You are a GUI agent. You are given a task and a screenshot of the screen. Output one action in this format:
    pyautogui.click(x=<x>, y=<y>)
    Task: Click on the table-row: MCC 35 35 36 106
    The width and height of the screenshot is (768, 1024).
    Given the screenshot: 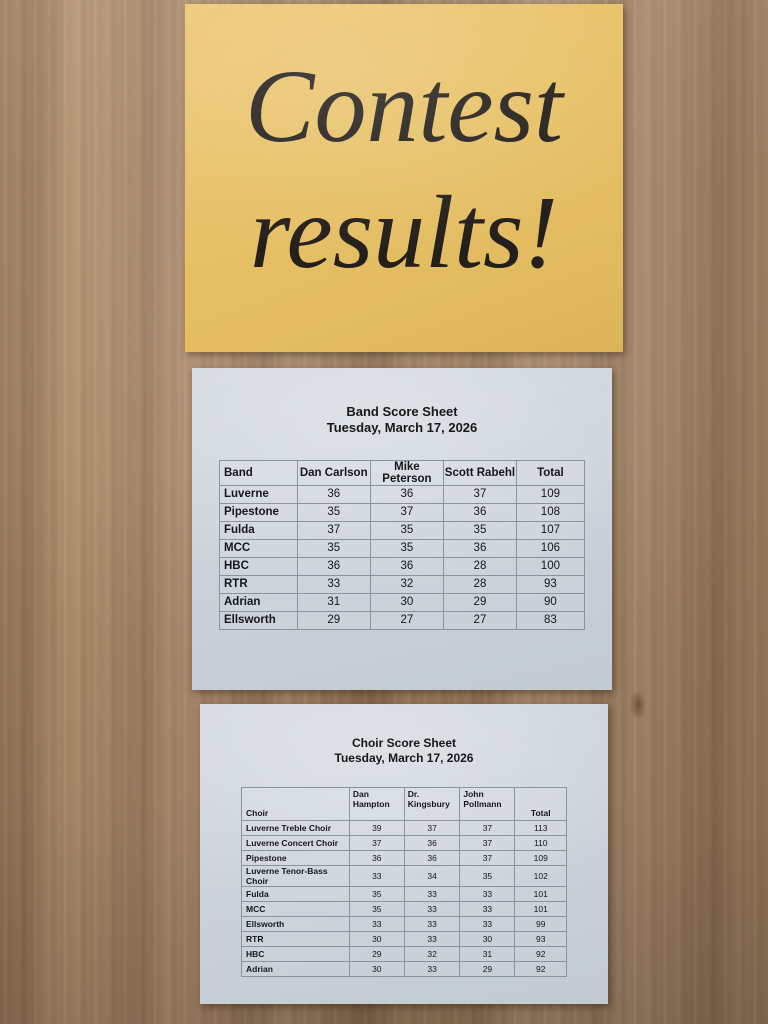 What is the action you would take?
    pyautogui.click(x=402, y=548)
    